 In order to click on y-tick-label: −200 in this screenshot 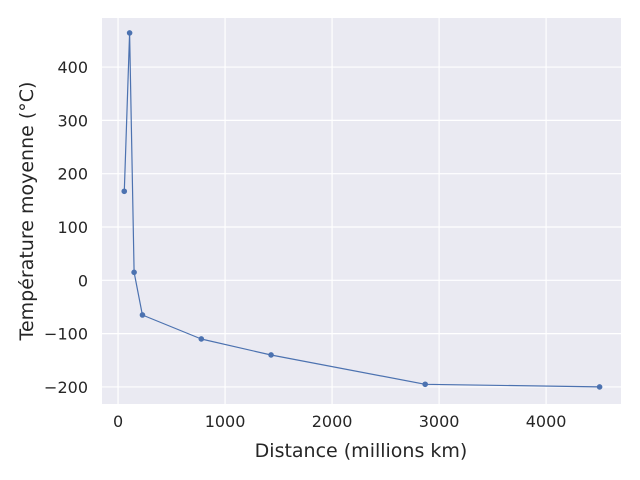, I will do `click(66, 387)`.